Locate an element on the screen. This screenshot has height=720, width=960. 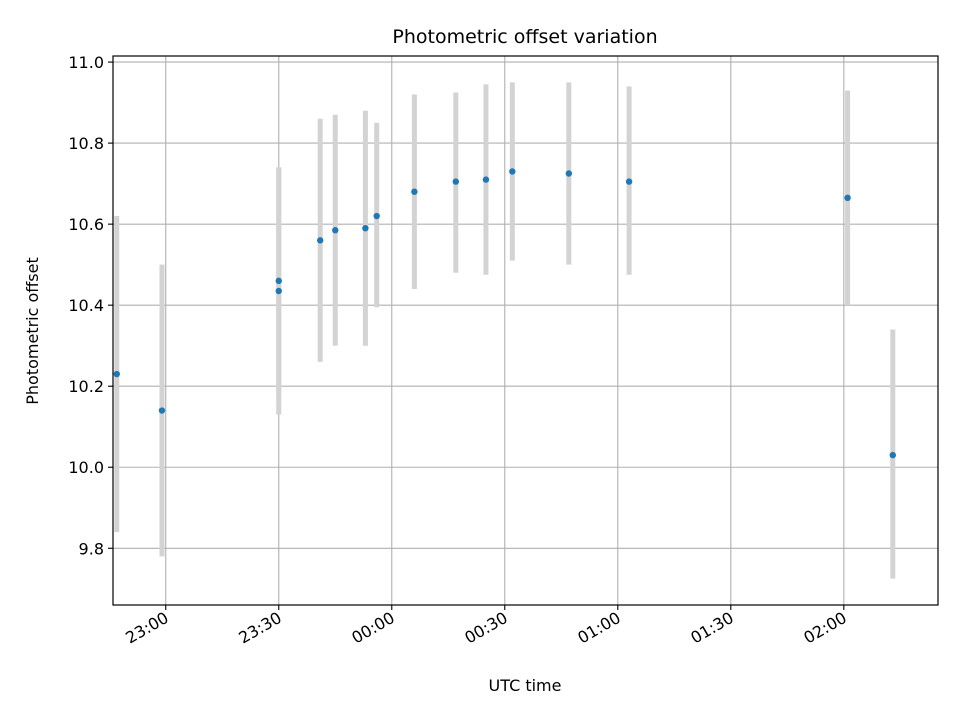
chart-title: Photometric offset variation is located at coordinates (524, 37).